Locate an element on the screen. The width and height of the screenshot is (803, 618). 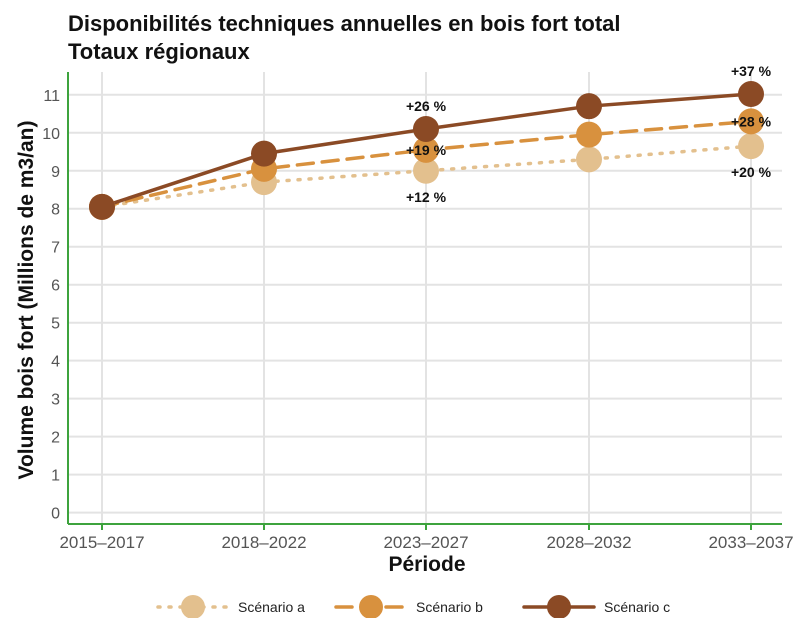
series-line-sc-nario-a is located at coordinates (426, 176).